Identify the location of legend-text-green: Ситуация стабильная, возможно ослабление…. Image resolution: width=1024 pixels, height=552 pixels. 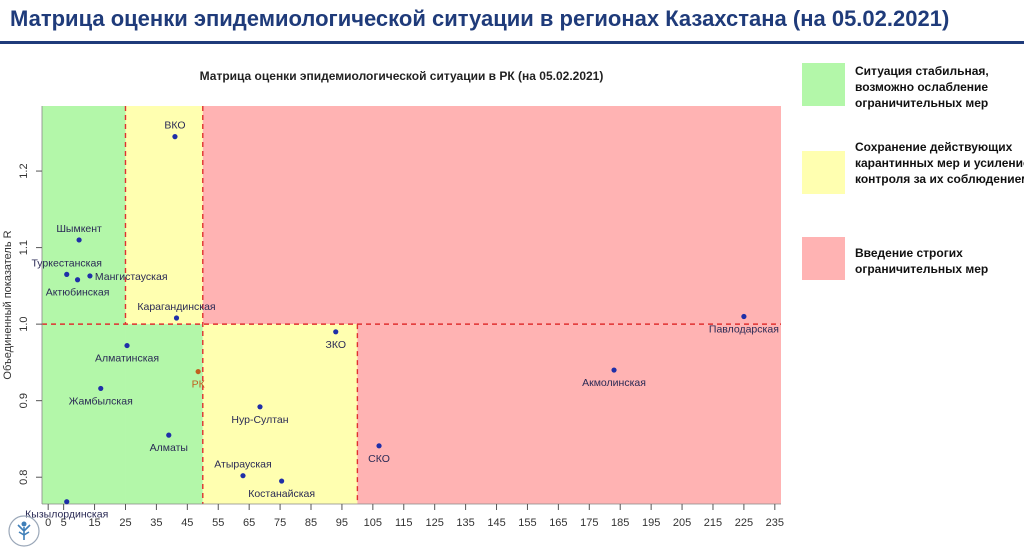
(922, 87).